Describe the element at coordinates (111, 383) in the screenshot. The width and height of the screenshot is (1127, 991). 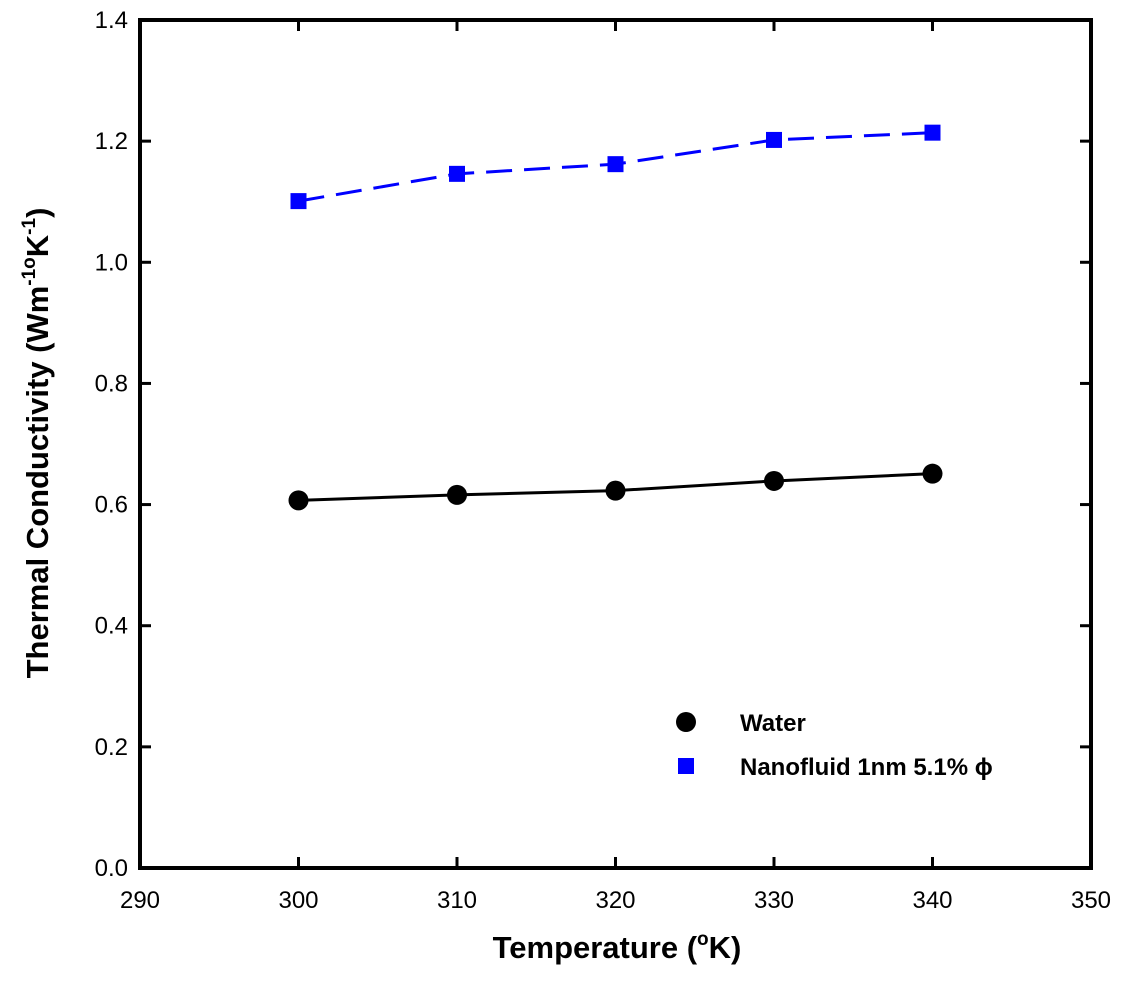
I see `y-tick-label: 0.8` at that location.